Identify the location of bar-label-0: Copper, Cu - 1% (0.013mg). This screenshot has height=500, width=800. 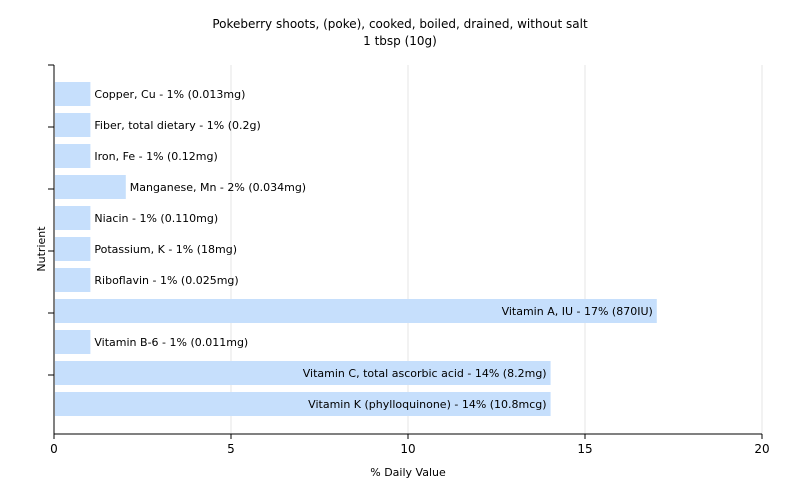
(169, 94).